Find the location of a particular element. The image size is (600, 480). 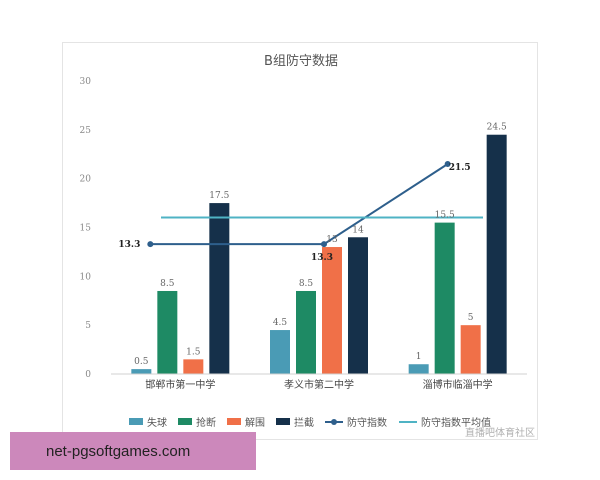

bar-value-label: 4.5 is located at coordinates (280, 323).